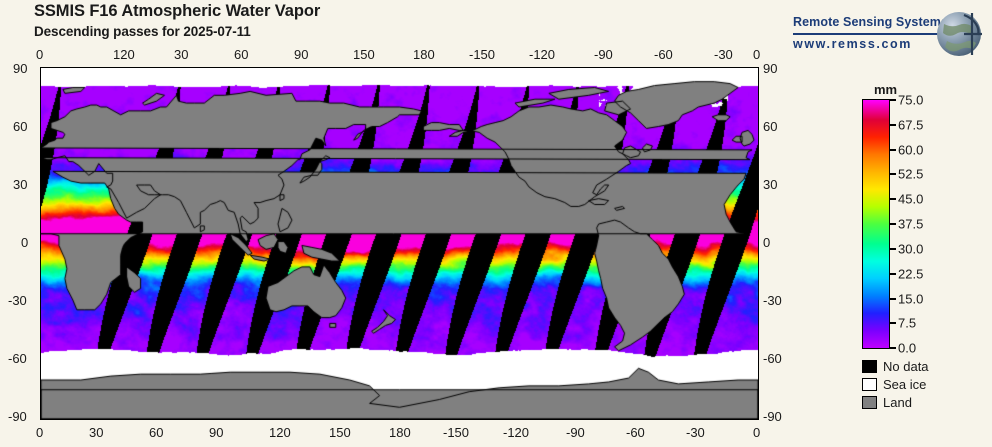 The height and width of the screenshot is (447, 992). What do you see at coordinates (922, 402) in the screenshot?
I see `legend-item-land: Land` at bounding box center [922, 402].